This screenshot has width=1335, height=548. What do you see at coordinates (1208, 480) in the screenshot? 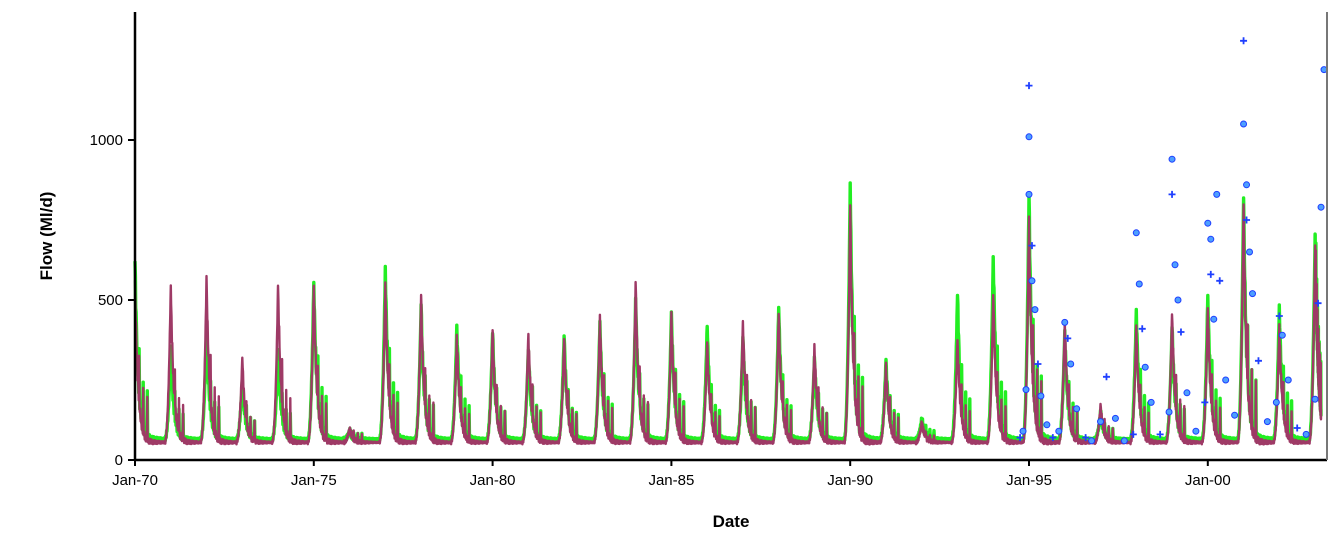
I see `x-tick-label: Jan-00` at bounding box center [1208, 480].